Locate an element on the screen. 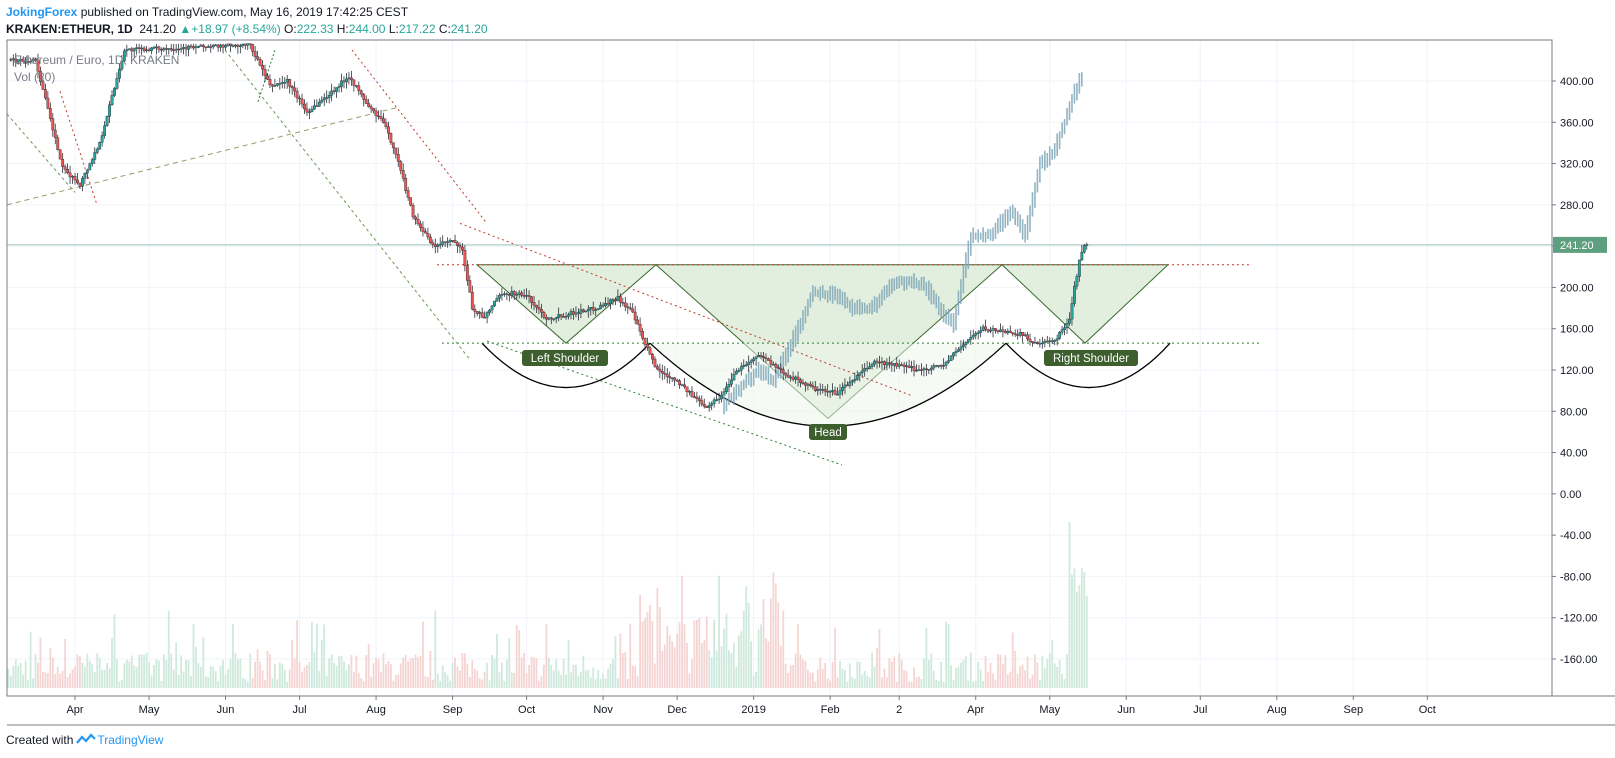  low-label: L: is located at coordinates (393, 29).